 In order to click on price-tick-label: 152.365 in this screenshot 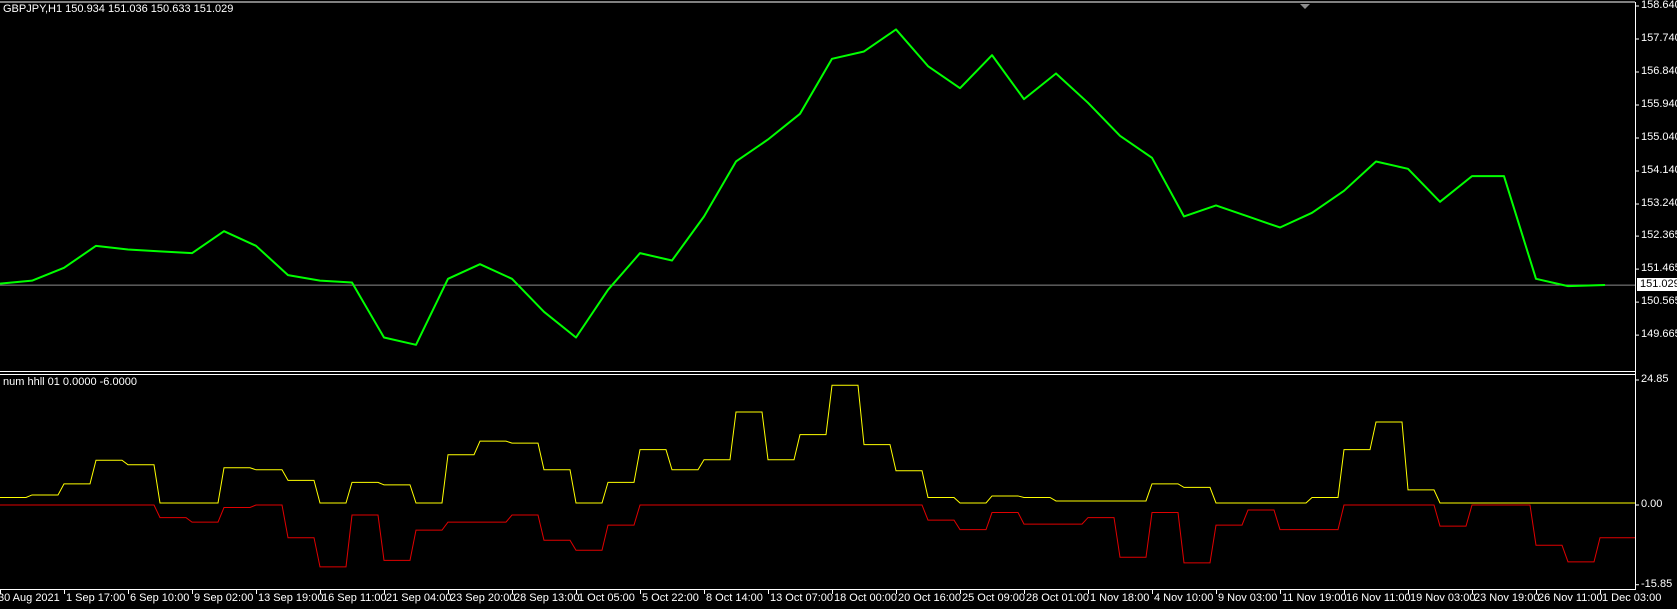, I will do `click(1659, 235)`.